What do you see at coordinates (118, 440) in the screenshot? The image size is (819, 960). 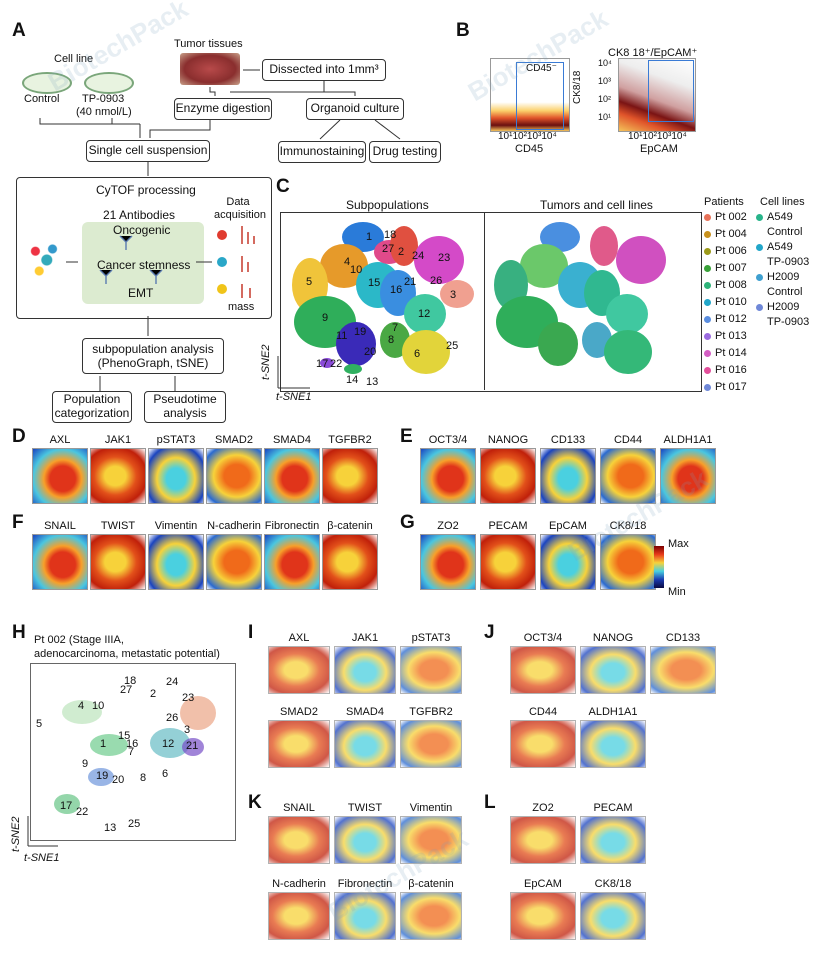 I see `marker-label: JAK1` at bounding box center [118, 440].